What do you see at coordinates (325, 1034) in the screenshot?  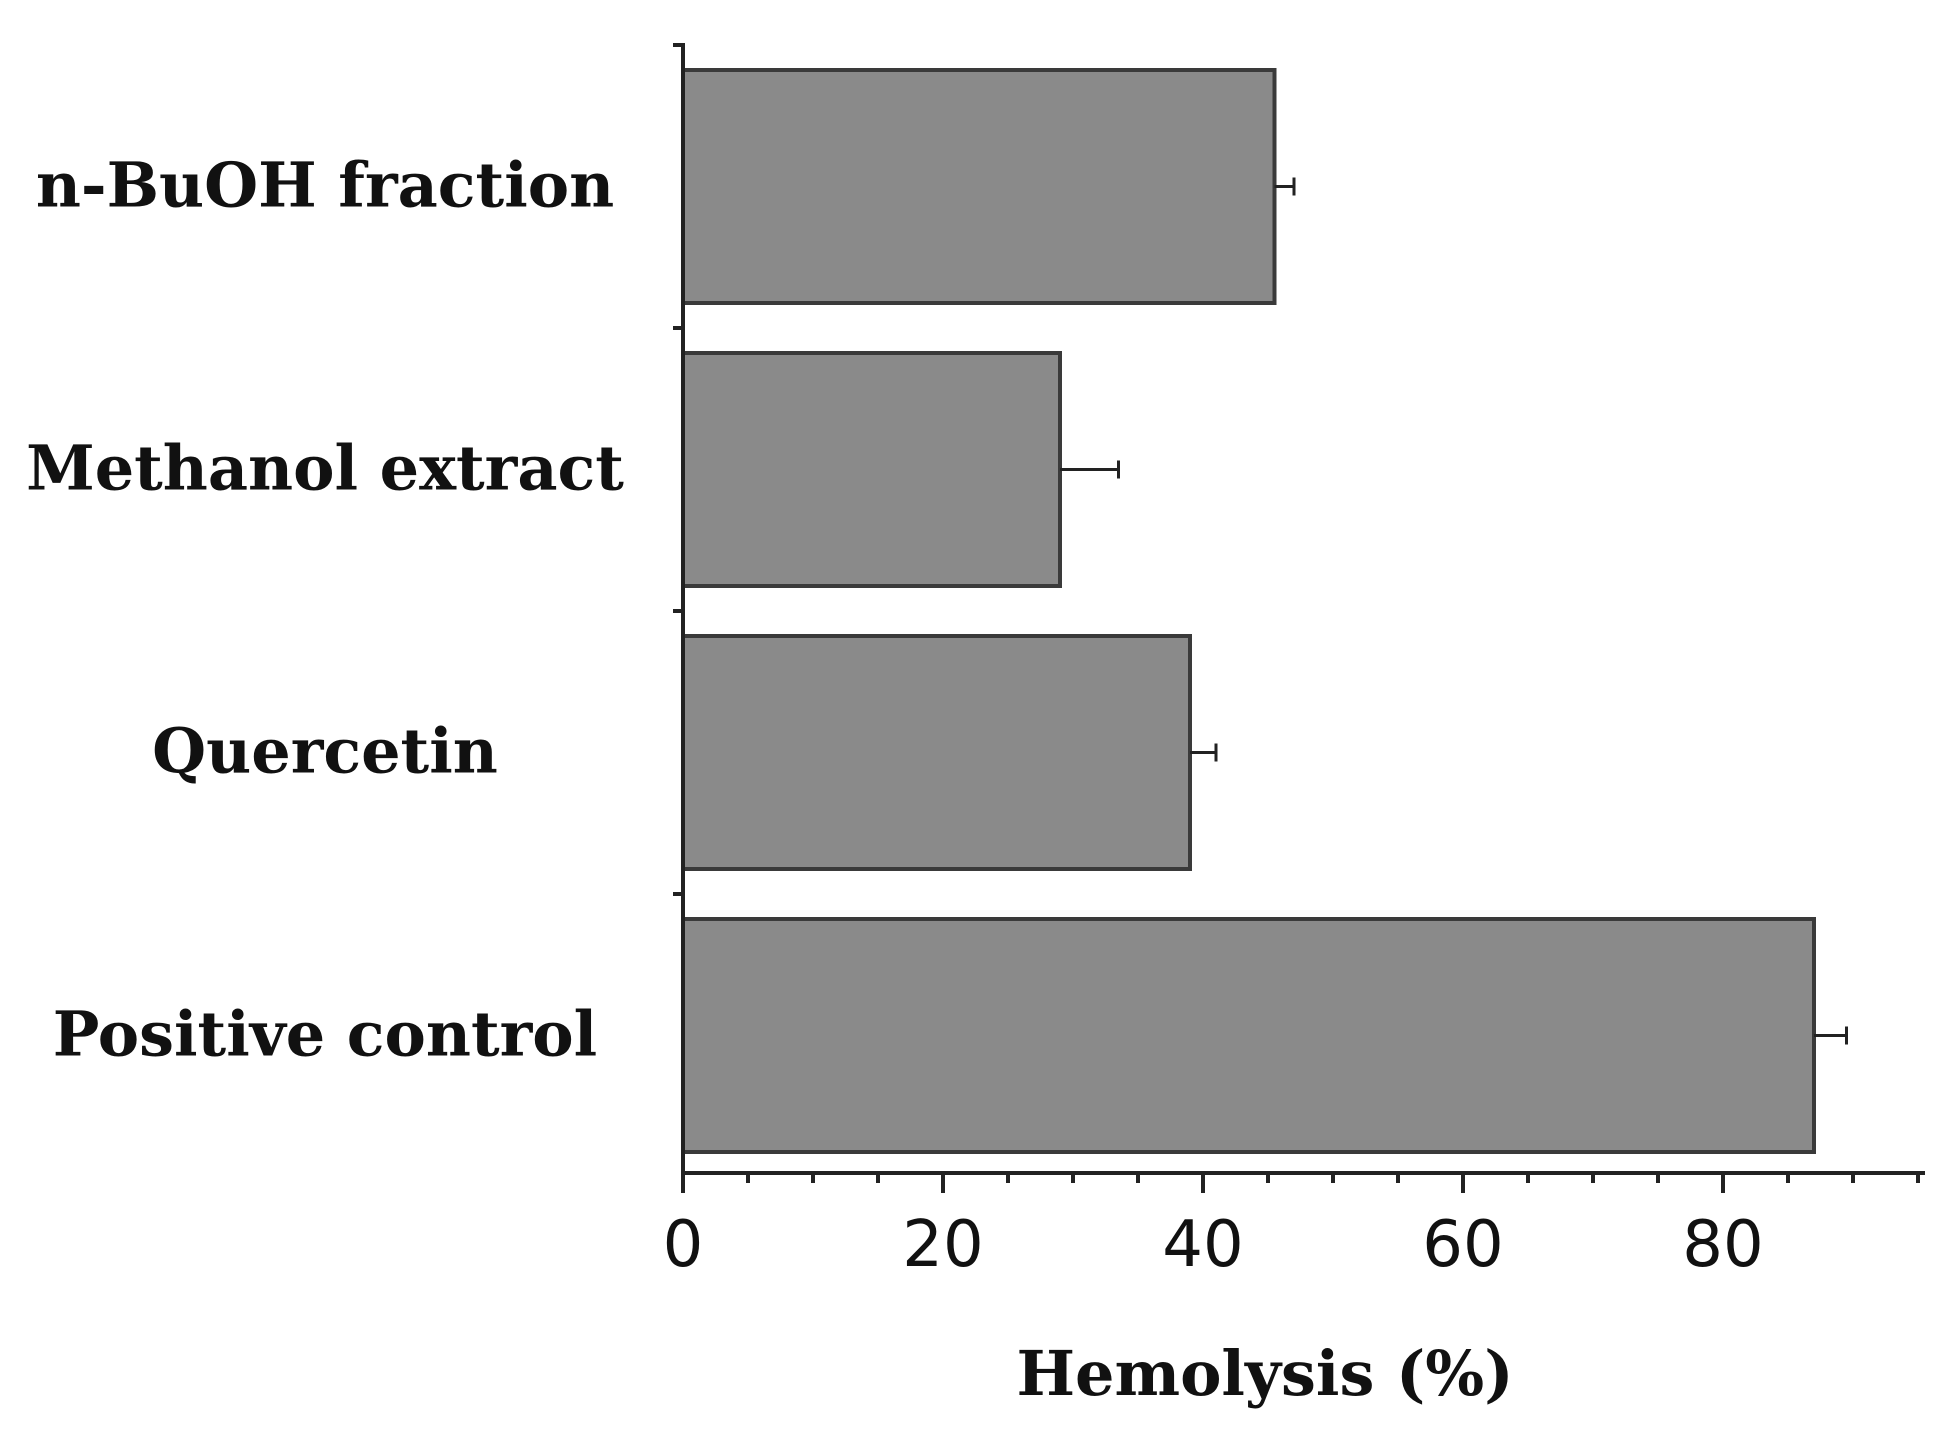 I see `category-label-3: Positive control` at bounding box center [325, 1034].